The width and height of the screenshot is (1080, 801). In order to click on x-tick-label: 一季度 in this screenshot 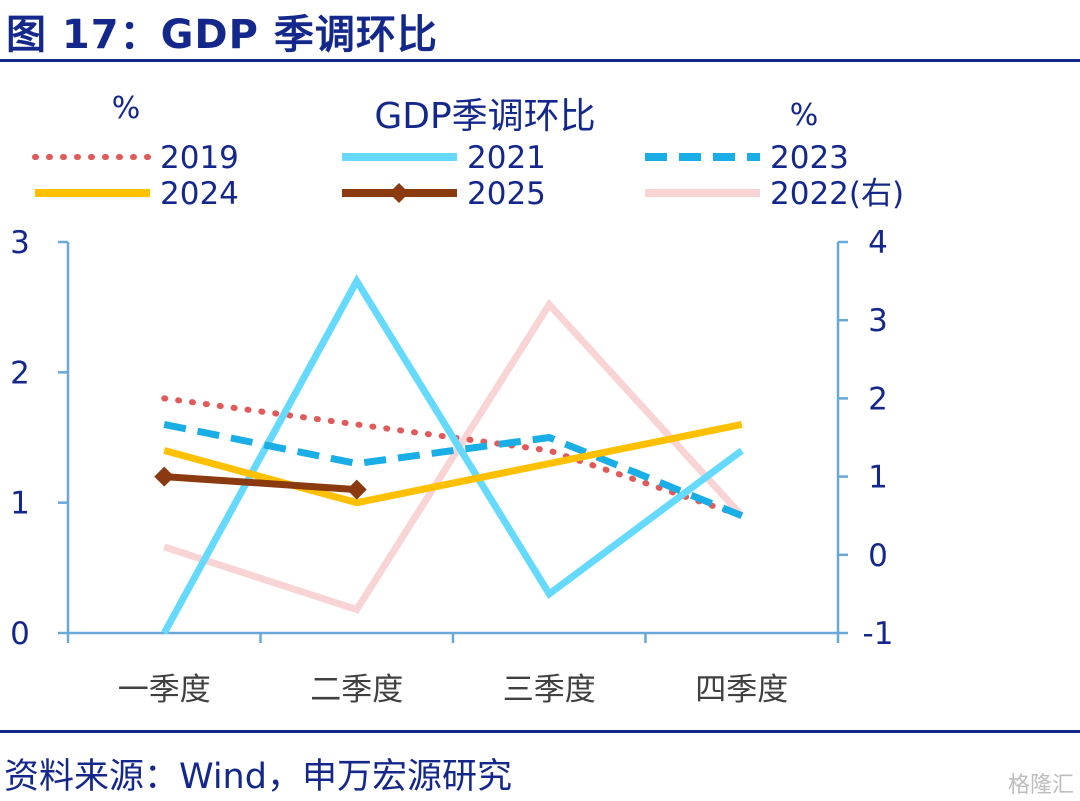, I will do `click(164, 690)`.